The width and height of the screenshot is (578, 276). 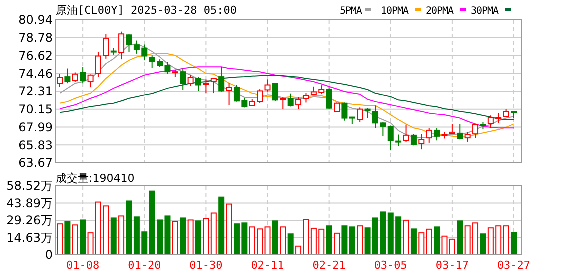 I want to click on x-tick-label: 01-08, so click(x=83, y=265).